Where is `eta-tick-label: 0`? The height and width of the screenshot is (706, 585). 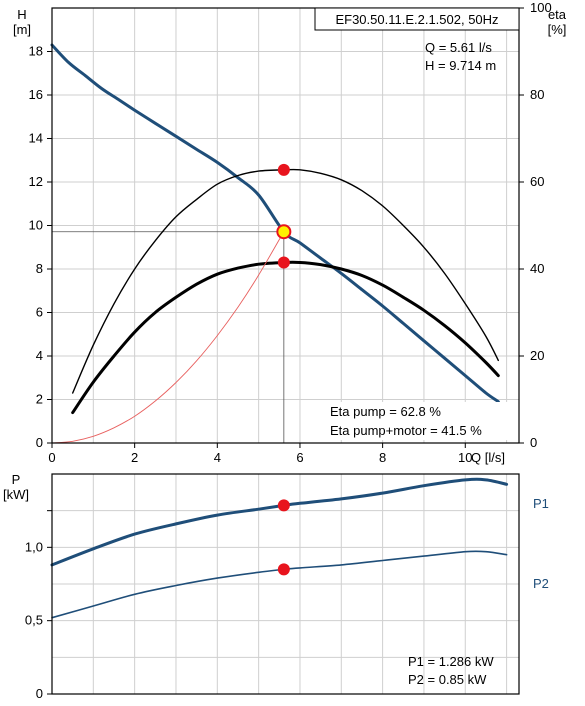 eta-tick-label: 0 is located at coordinates (533, 442).